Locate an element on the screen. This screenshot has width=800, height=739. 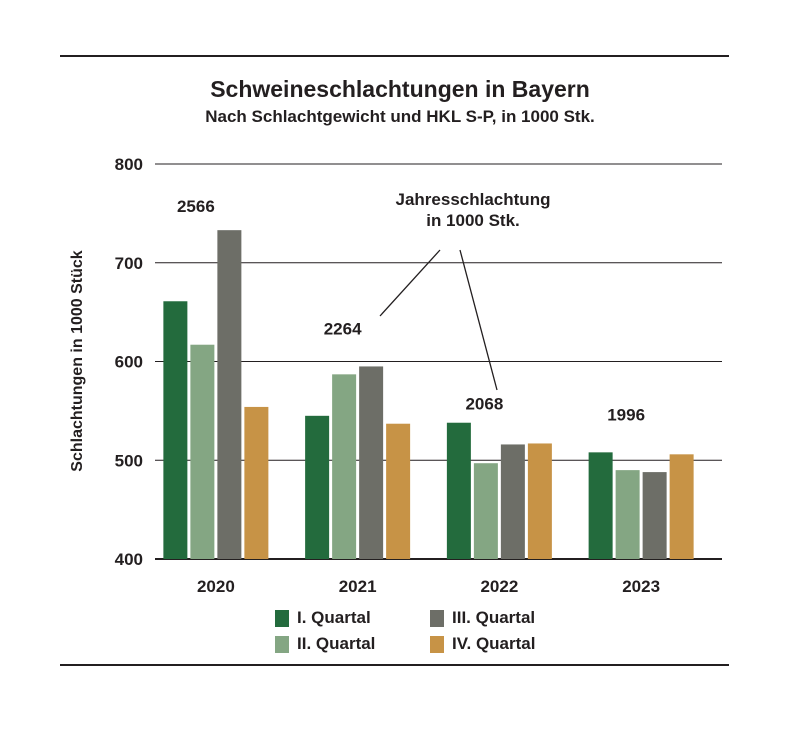
legend-item-q3: III. Quartal is located at coordinates (482, 618).